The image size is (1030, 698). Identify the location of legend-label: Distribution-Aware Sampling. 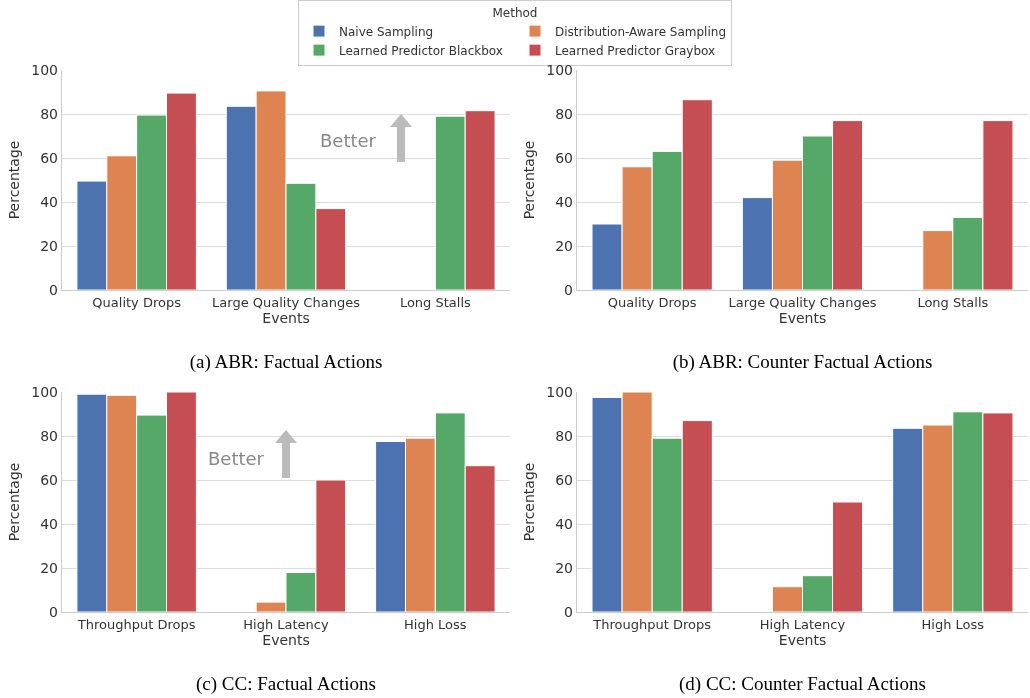
(640, 31).